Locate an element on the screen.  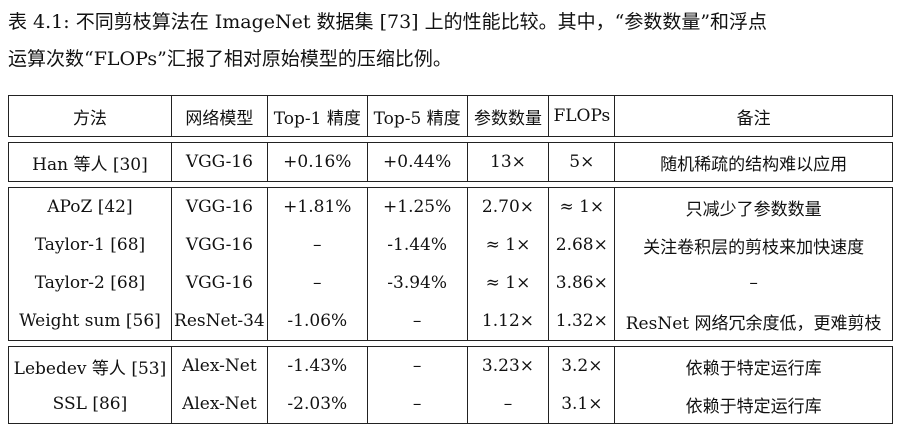
cell-flops: ≈ 1× is located at coordinates (582, 206).